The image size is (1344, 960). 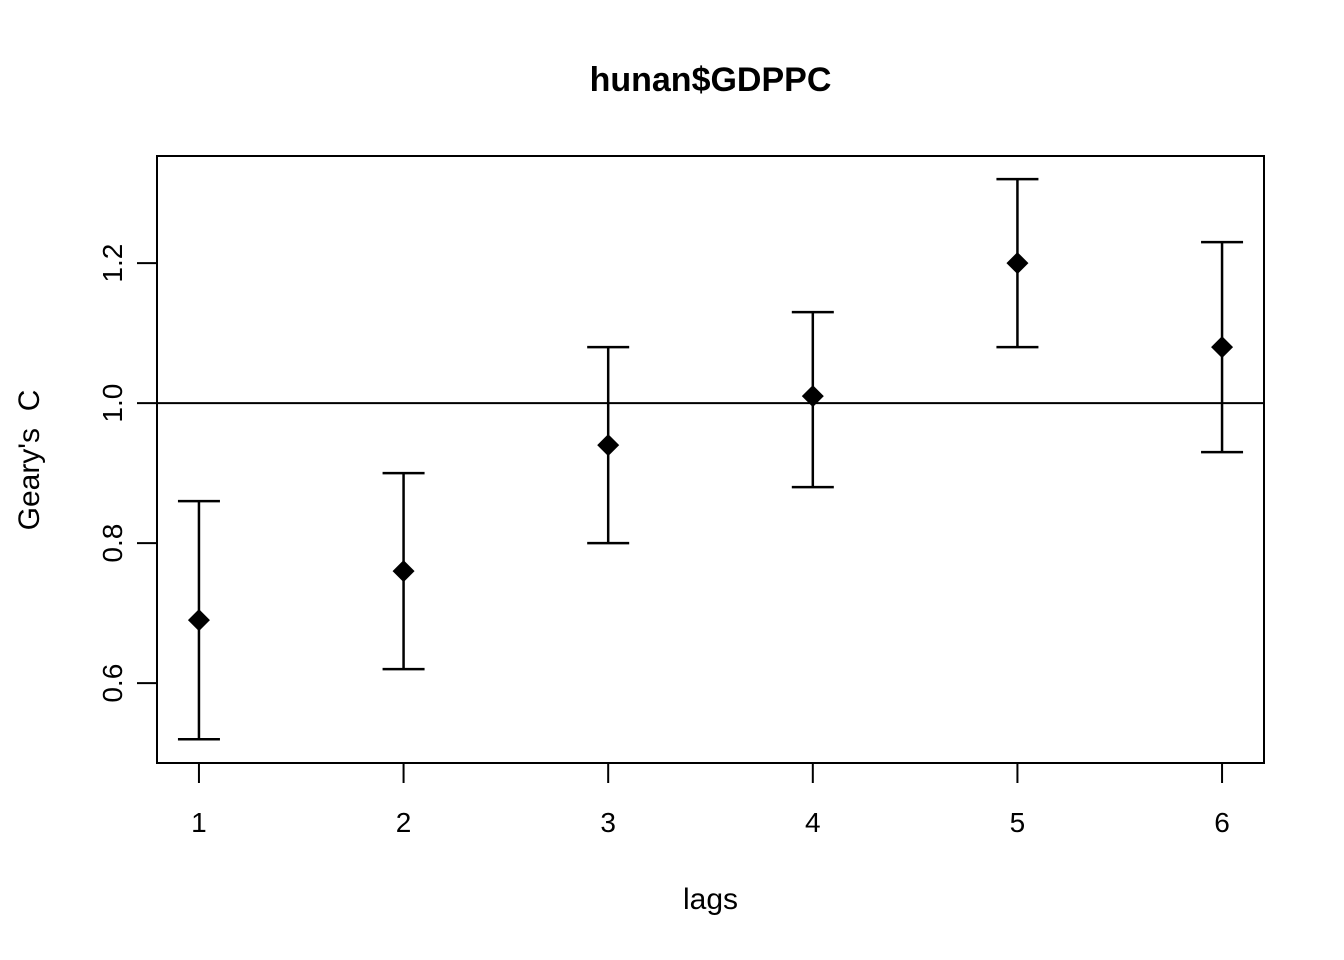 I want to click on x-tick-label: 6, so click(x=1222, y=822).